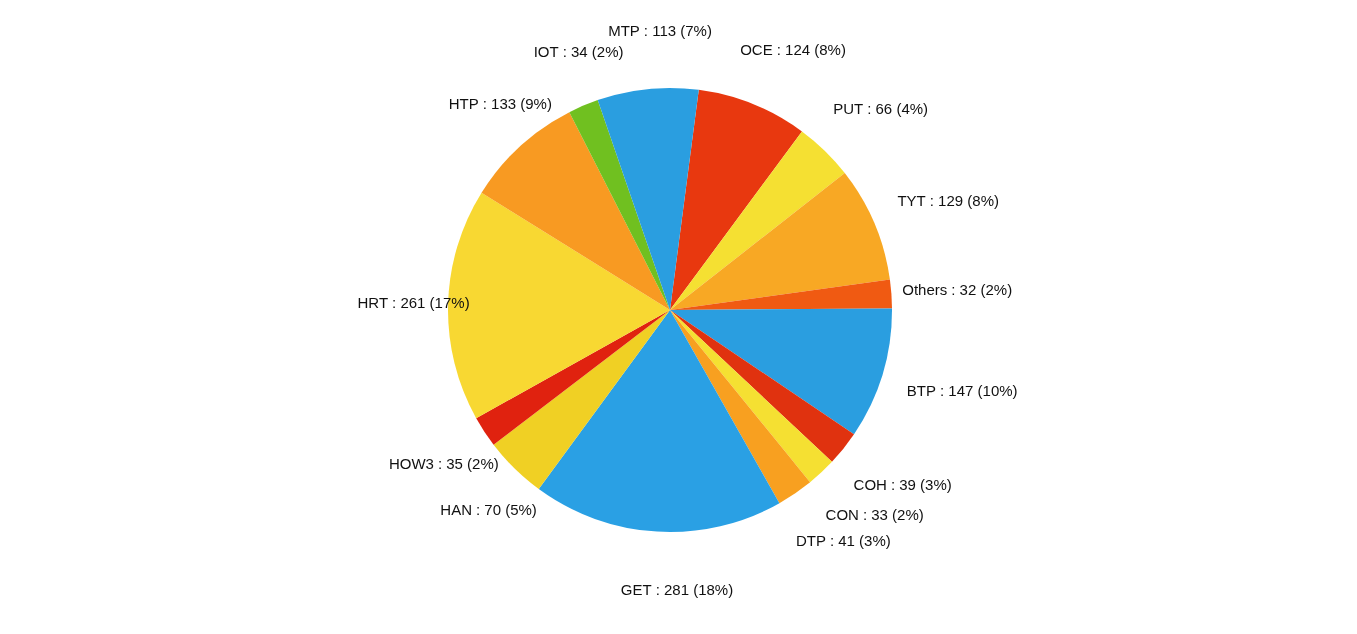 Image resolution: width=1357 pixels, height=634 pixels. Describe the element at coordinates (677, 31) in the screenshot. I see `data-label: : 113 (7%)` at that location.